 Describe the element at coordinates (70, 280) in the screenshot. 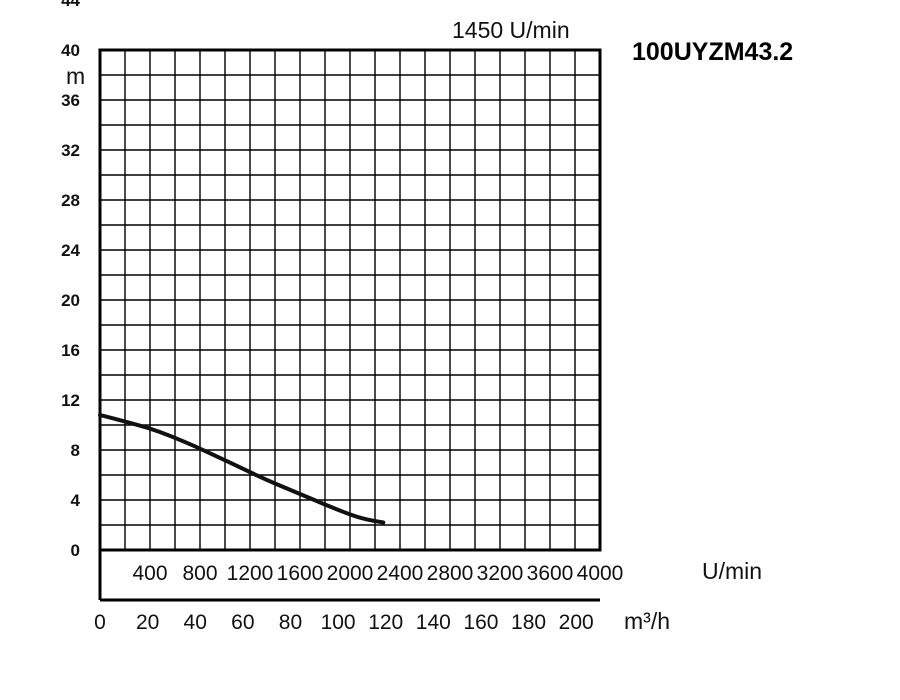

I see `y-tick-labels: 0 4 8 12 16 20 24 28 32 36 40 44` at that location.